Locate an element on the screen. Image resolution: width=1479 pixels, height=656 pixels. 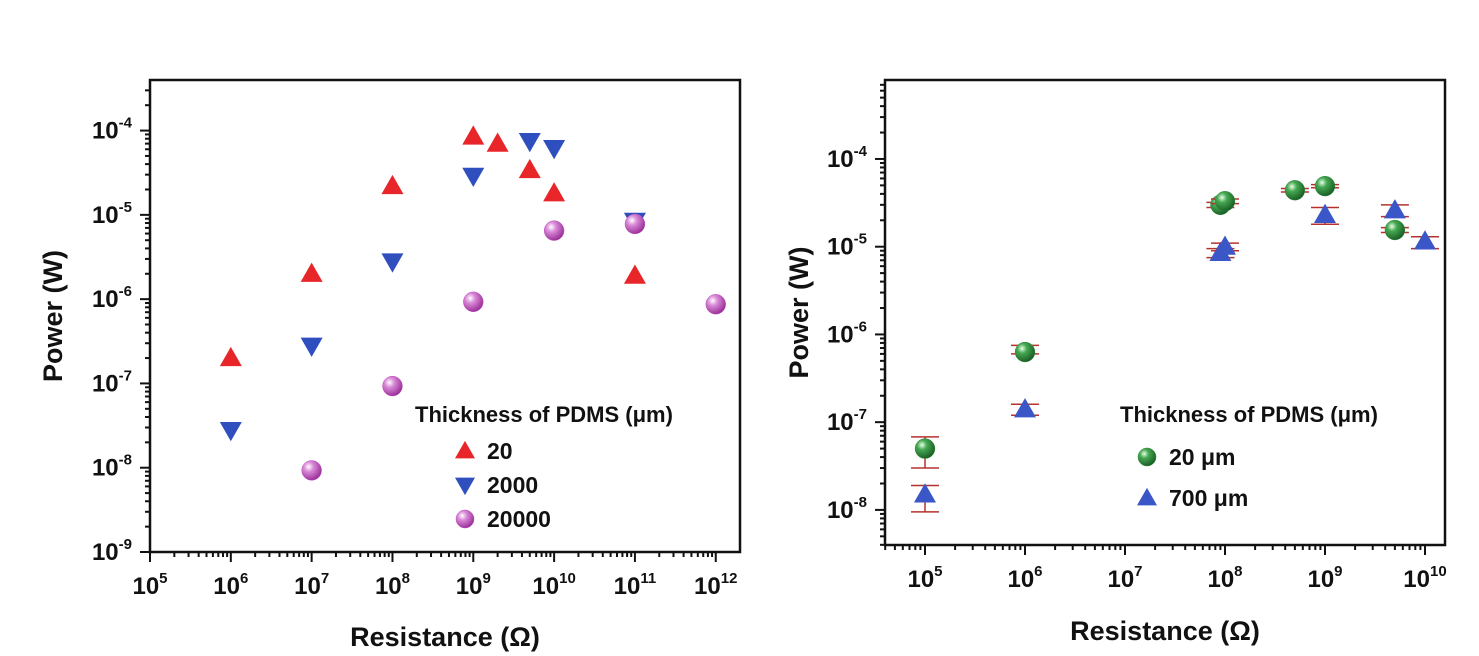
legend-label: 2000 is located at coordinates (512, 485).